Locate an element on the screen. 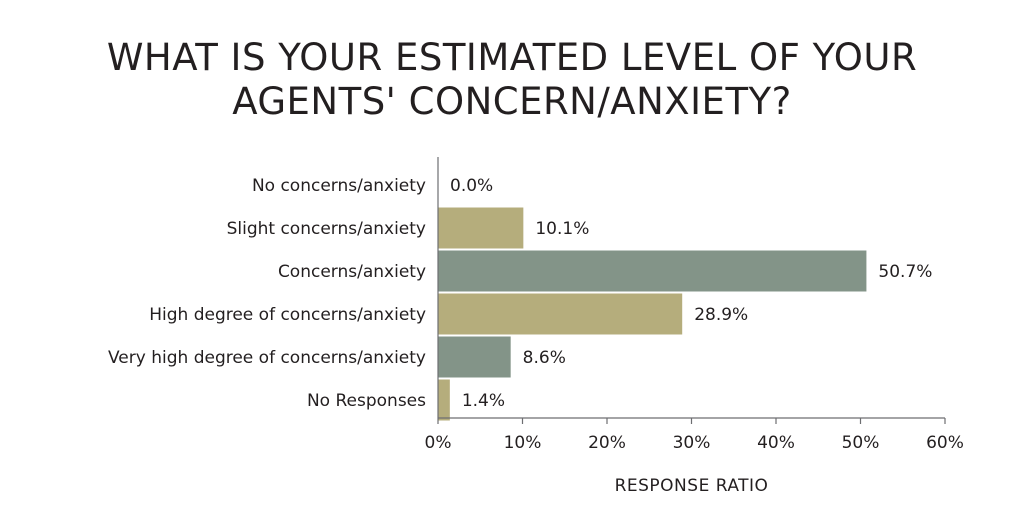 The image size is (1024, 532). x-tick-label-3: 30% is located at coordinates (692, 443).